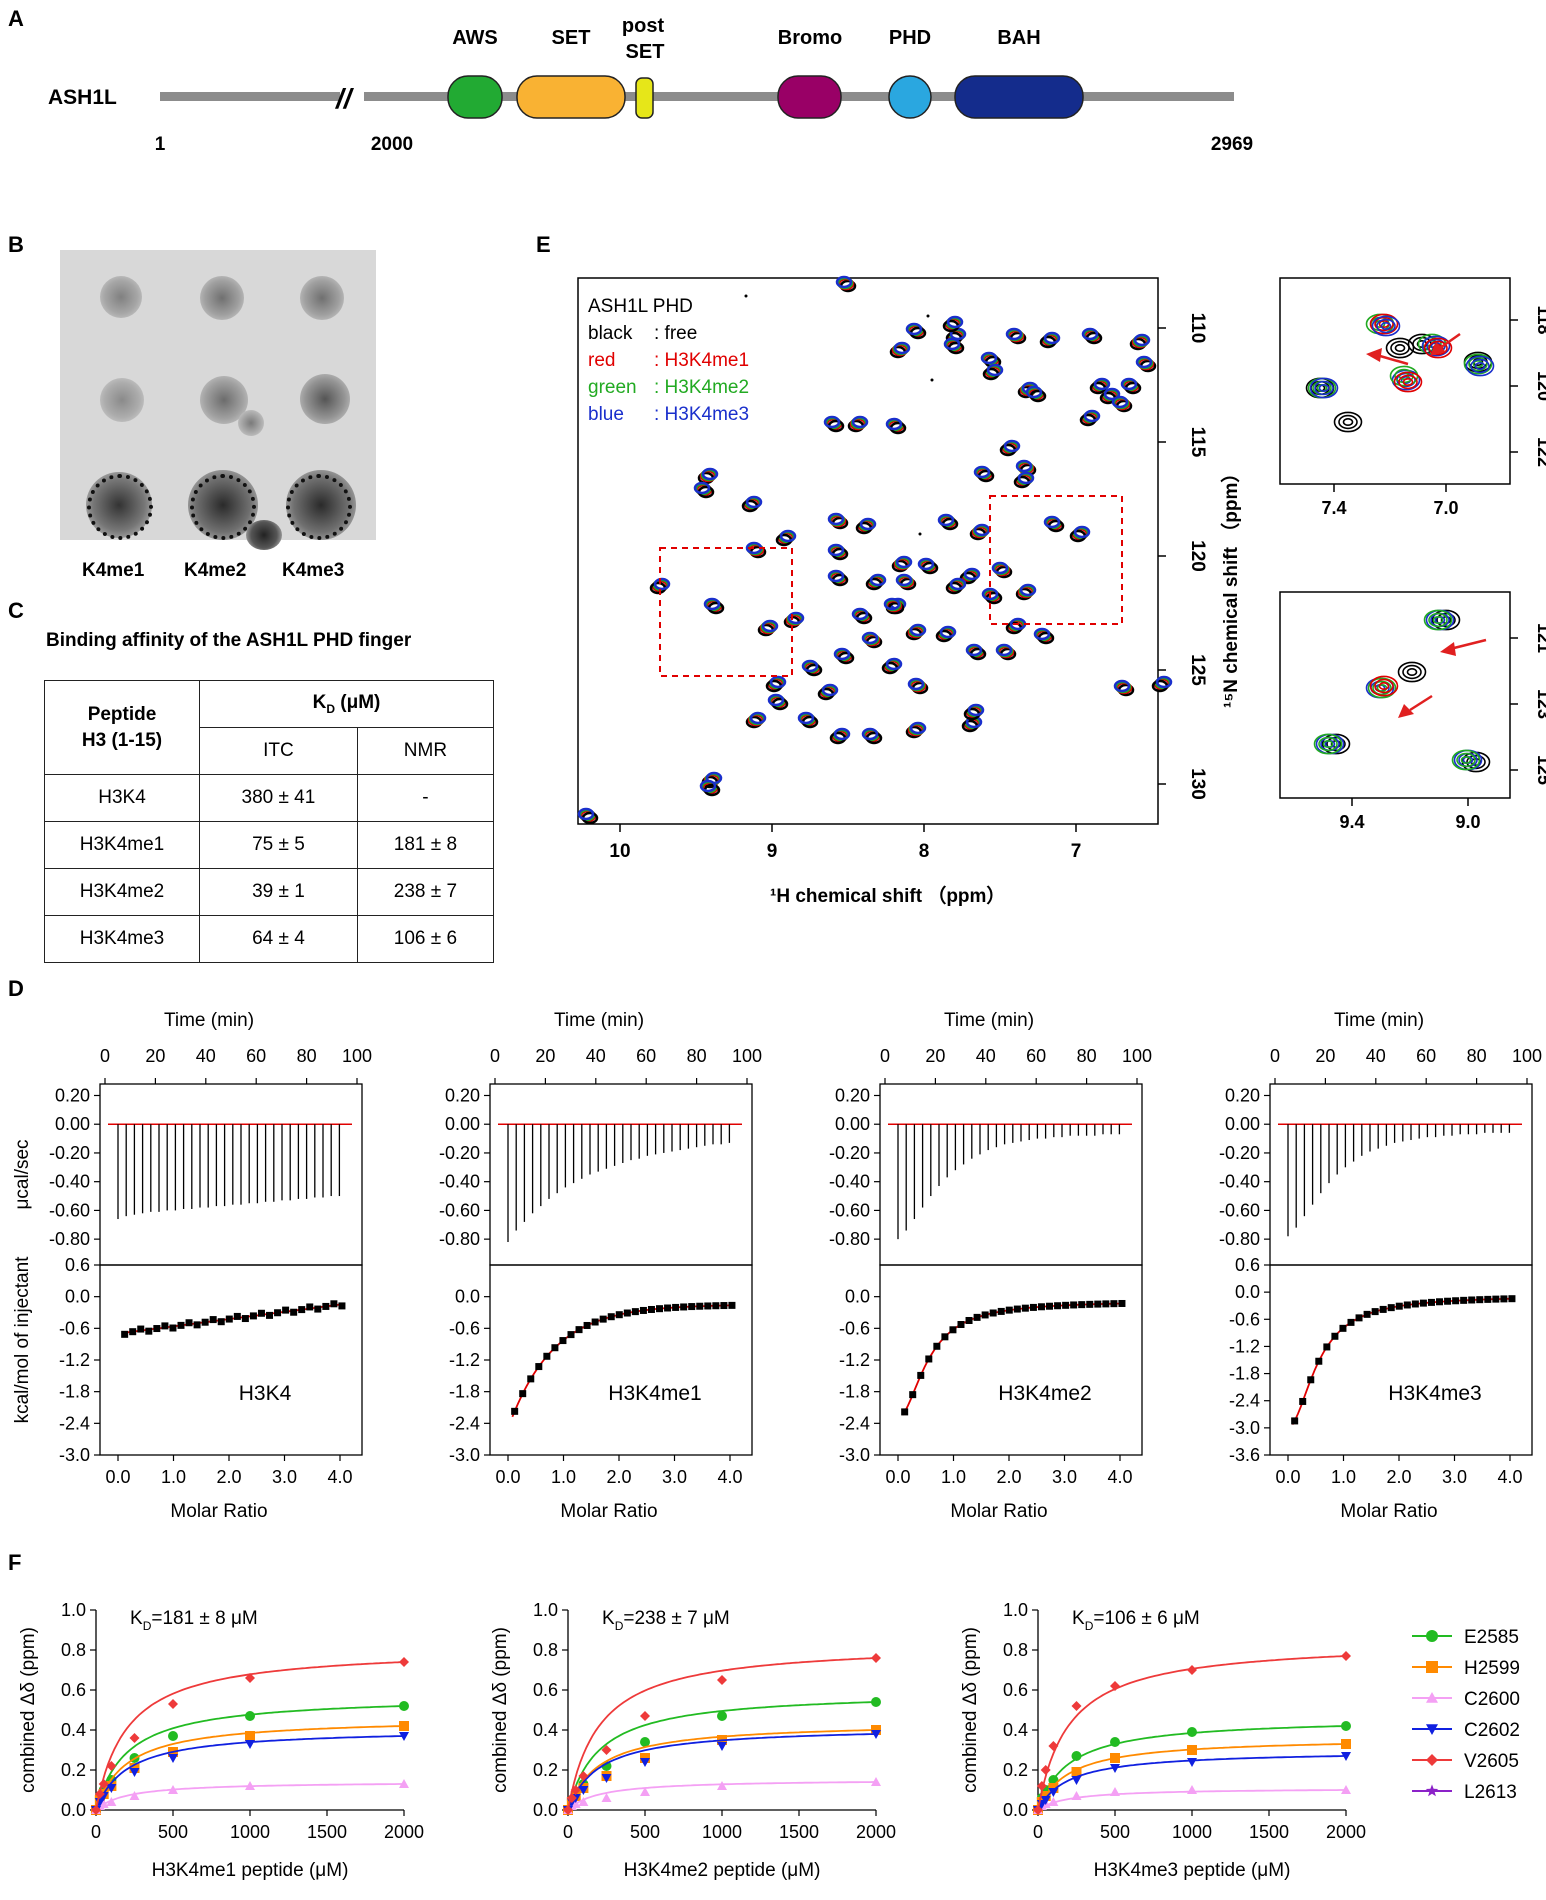 The width and height of the screenshot is (1546, 1900). Describe the element at coordinates (1038, 1832) in the screenshot. I see `x-tick-label: 0` at that location.